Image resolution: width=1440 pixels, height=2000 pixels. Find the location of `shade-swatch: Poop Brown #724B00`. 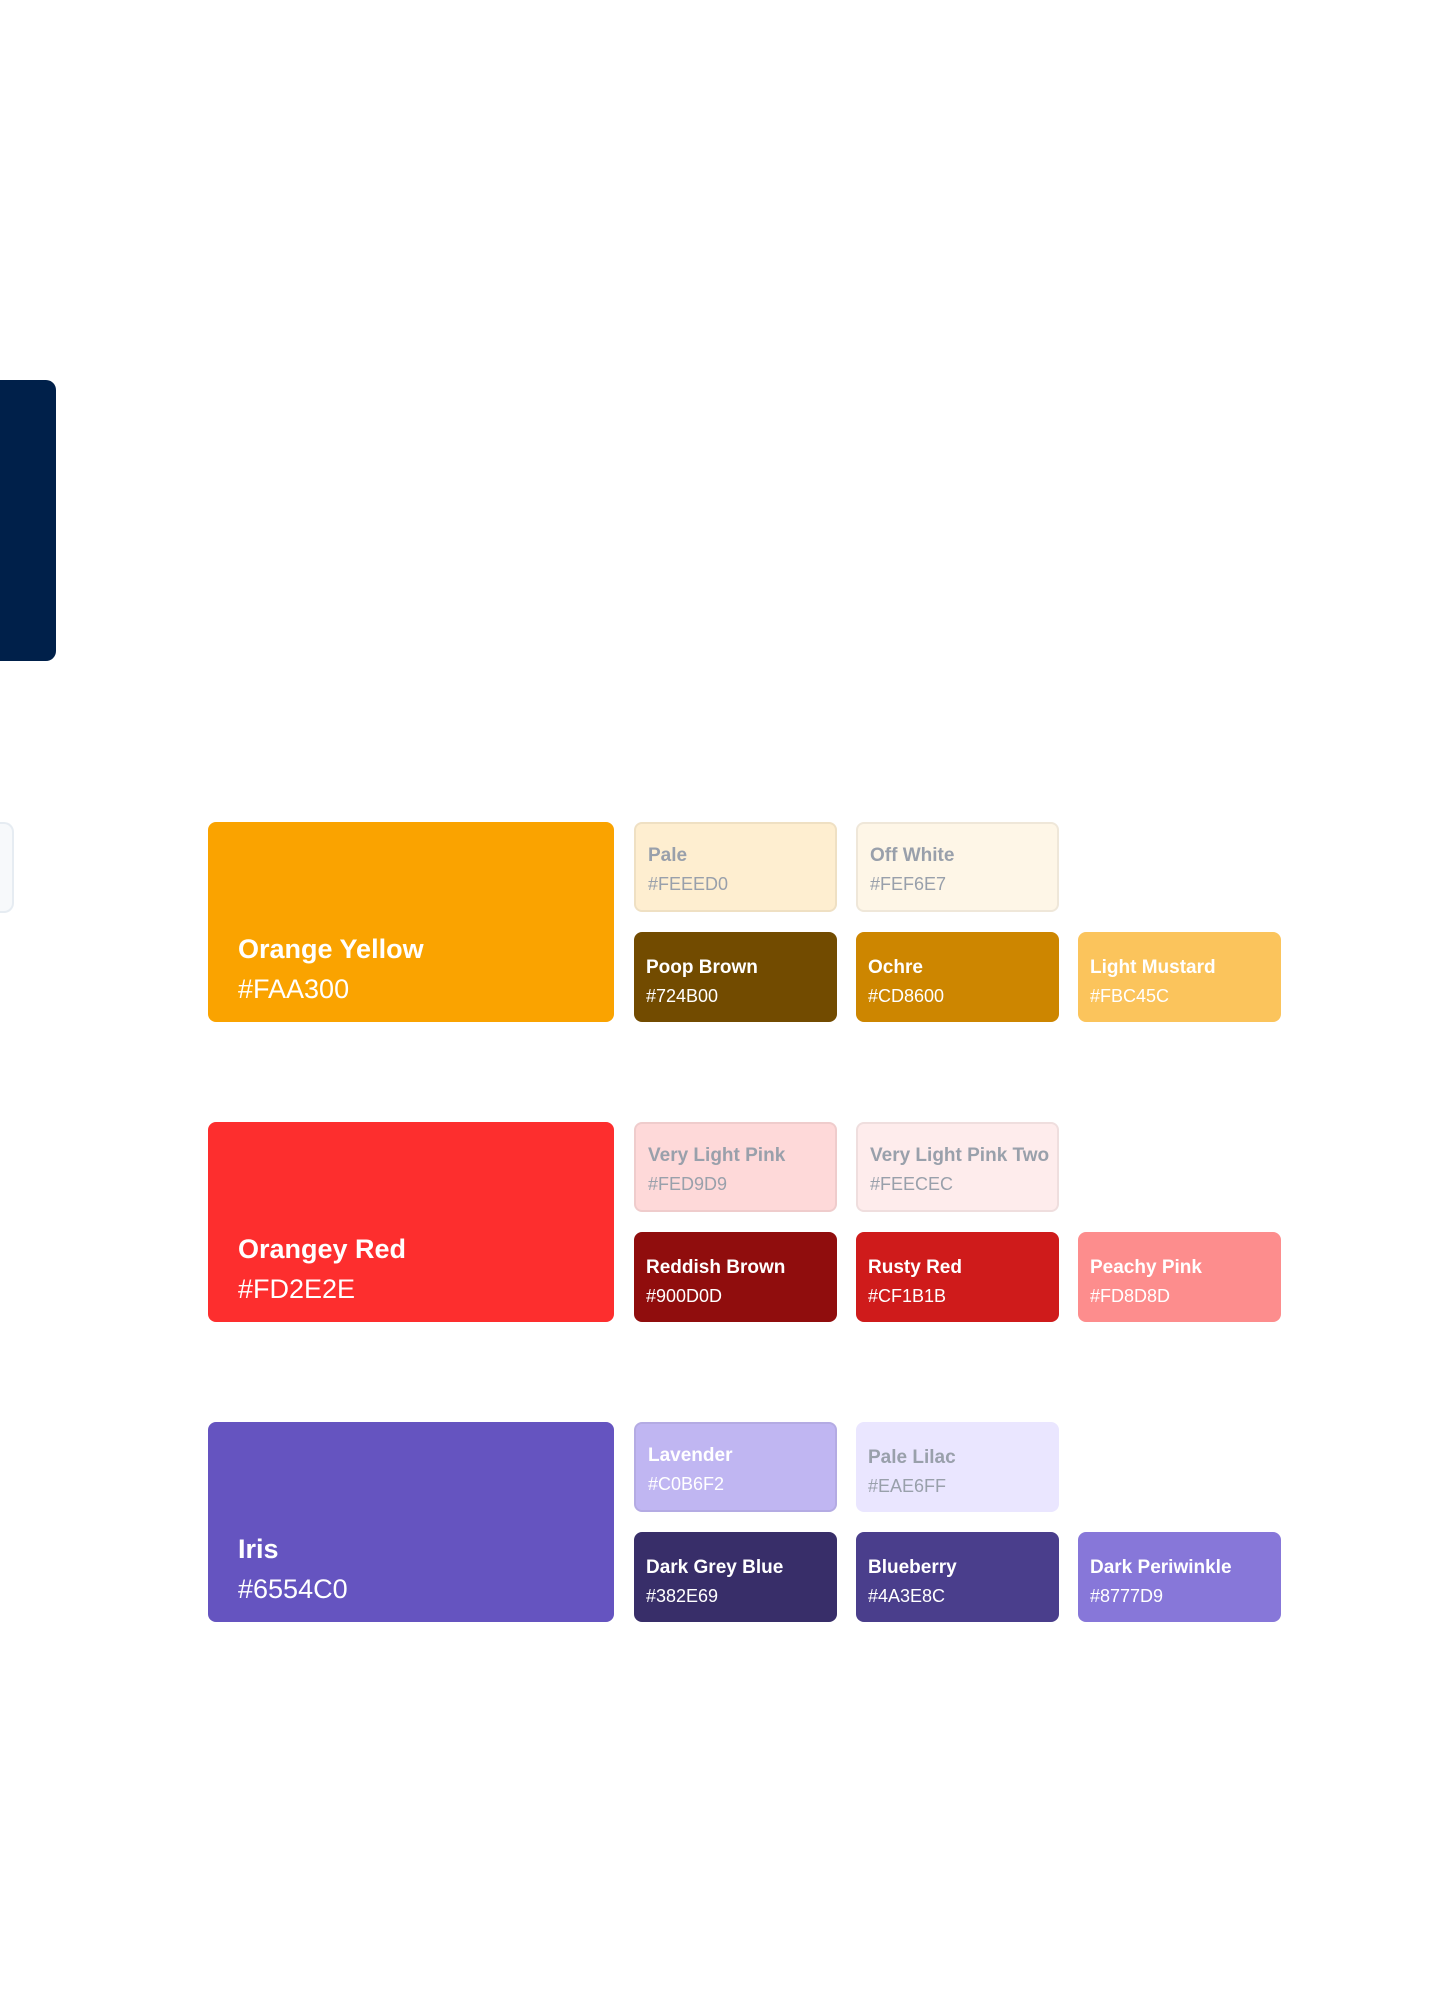

shade-swatch: Poop Brown #724B00 is located at coordinates (735, 977).